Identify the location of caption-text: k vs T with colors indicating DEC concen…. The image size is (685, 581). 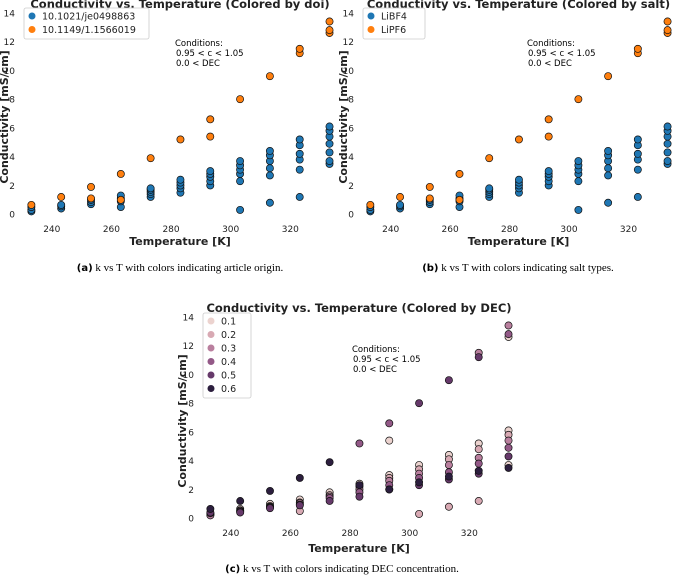
(349, 569).